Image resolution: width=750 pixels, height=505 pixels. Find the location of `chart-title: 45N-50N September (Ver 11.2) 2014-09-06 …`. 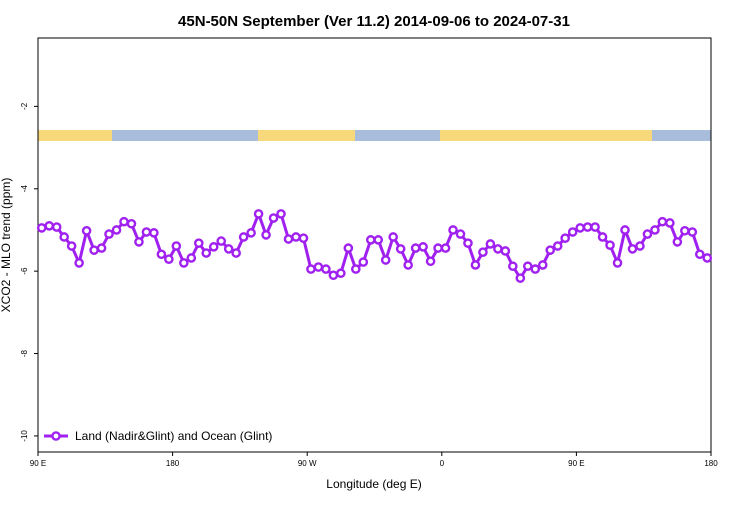

chart-title: 45N-50N September (Ver 11.2) 2014-09-06 … is located at coordinates (374, 21).